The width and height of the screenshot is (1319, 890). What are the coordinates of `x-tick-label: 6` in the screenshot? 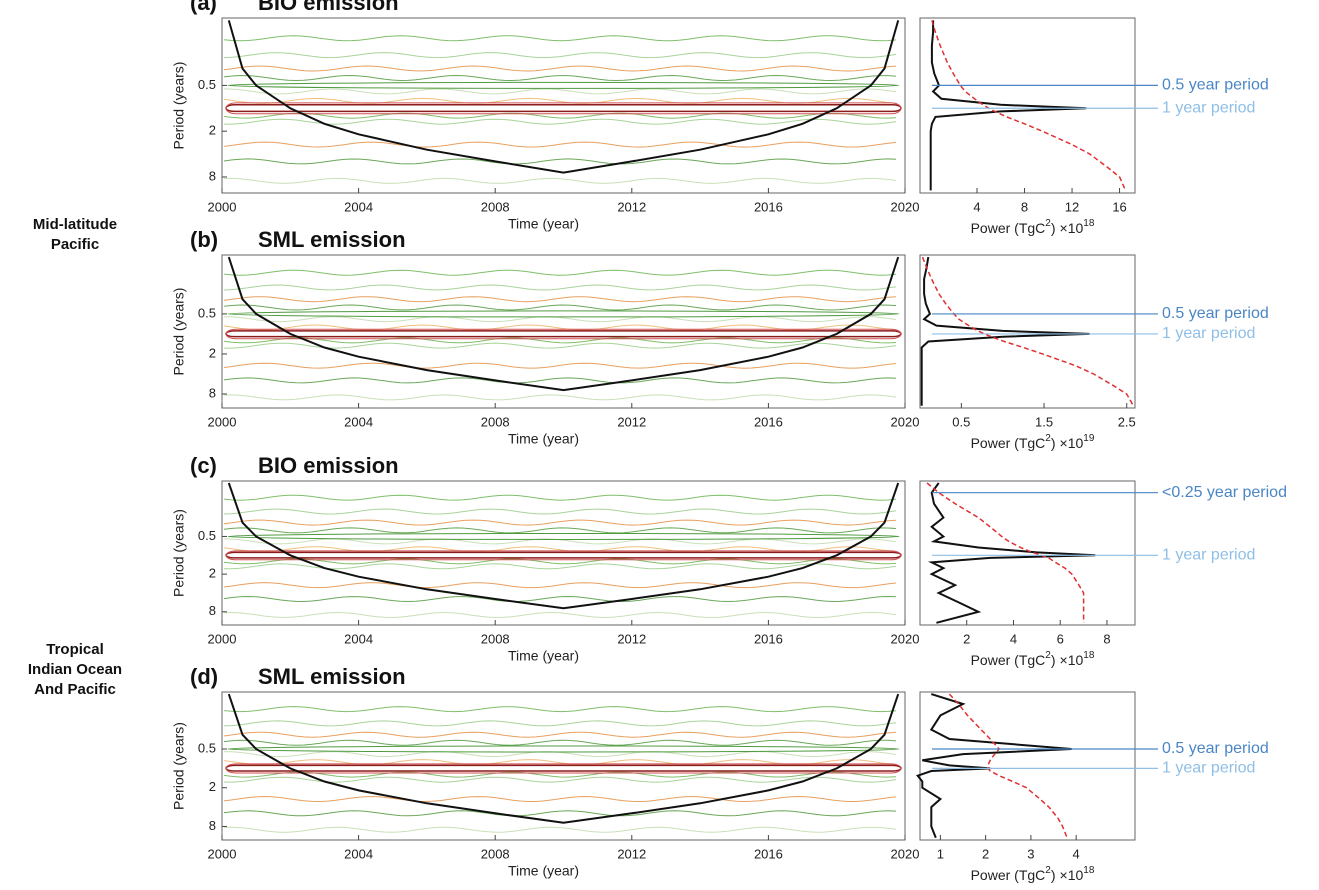 It's located at (1060, 638).